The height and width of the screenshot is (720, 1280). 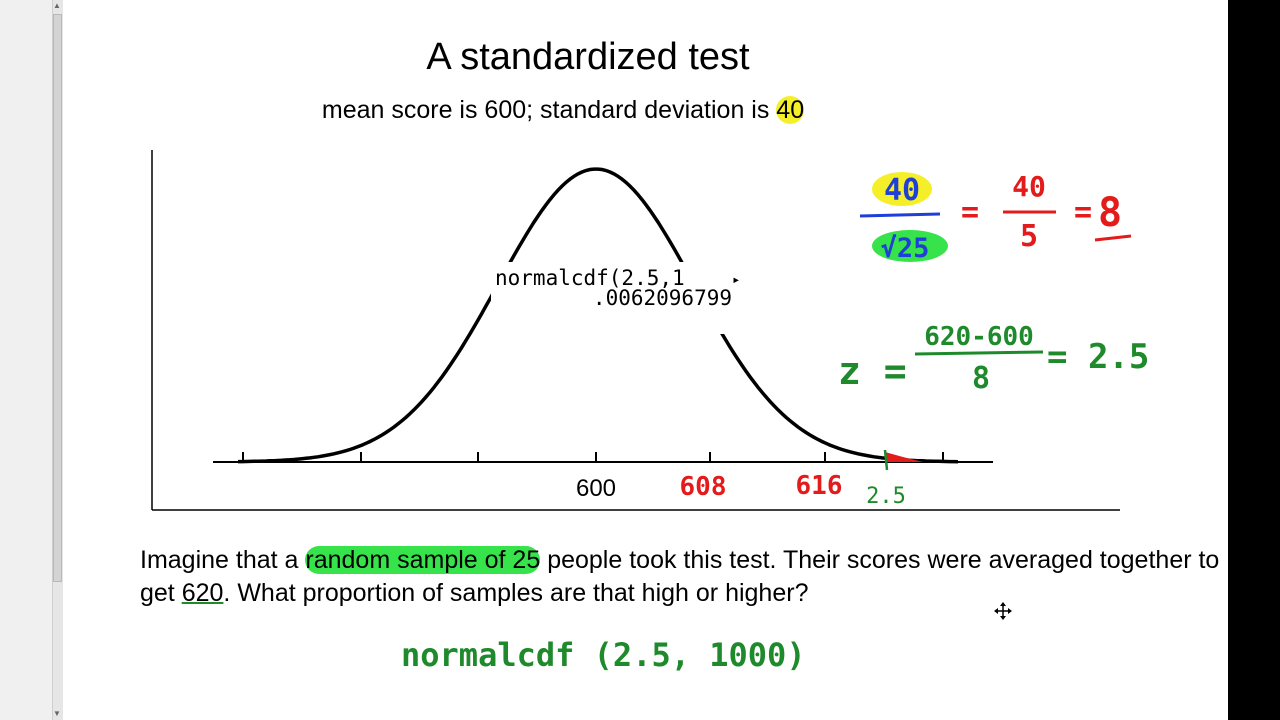 What do you see at coordinates (590, 278) in the screenshot?
I see `calculator-output-line1: normalcdf(2.5,1` at bounding box center [590, 278].